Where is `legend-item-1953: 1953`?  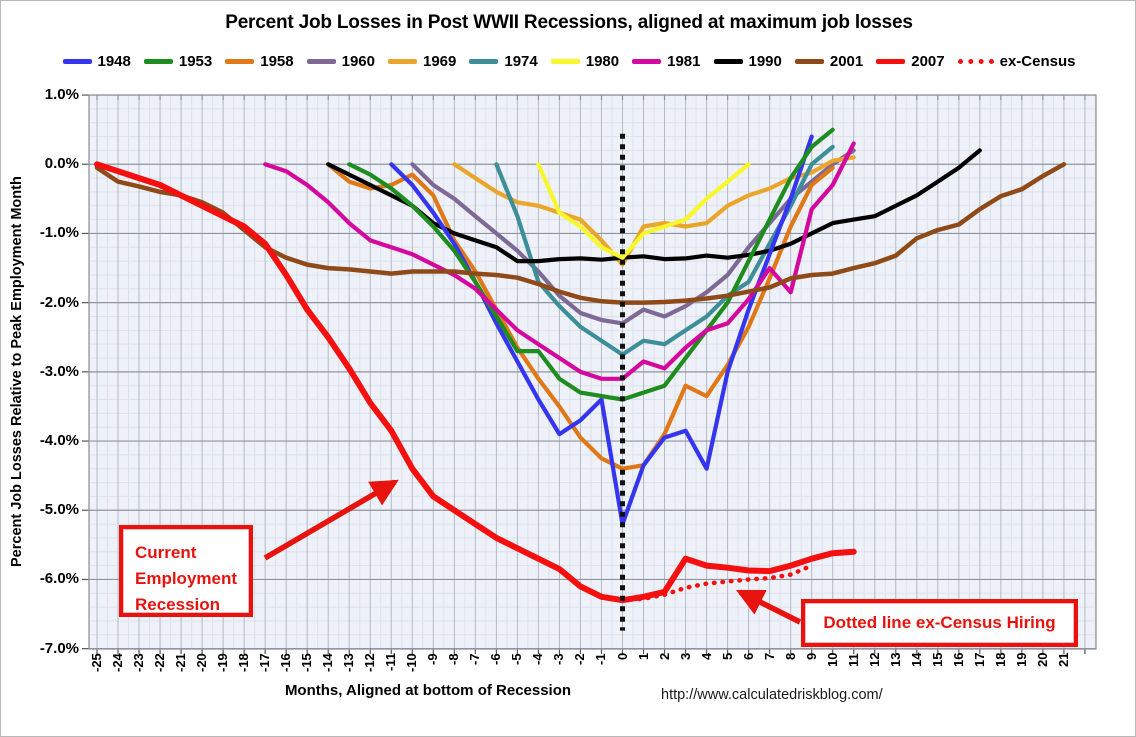
legend-item-1953: 1953 is located at coordinates (178, 61).